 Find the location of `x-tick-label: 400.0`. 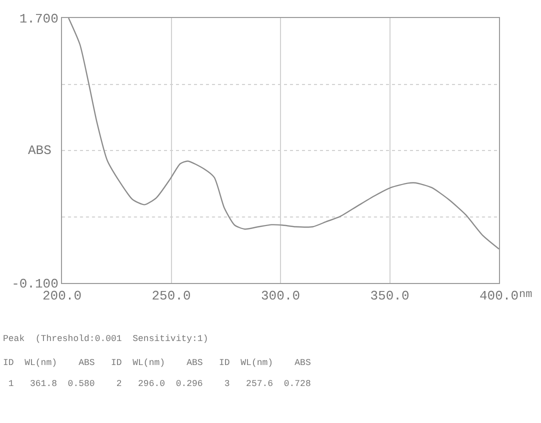

x-tick-label: 400.0 is located at coordinates (499, 296).